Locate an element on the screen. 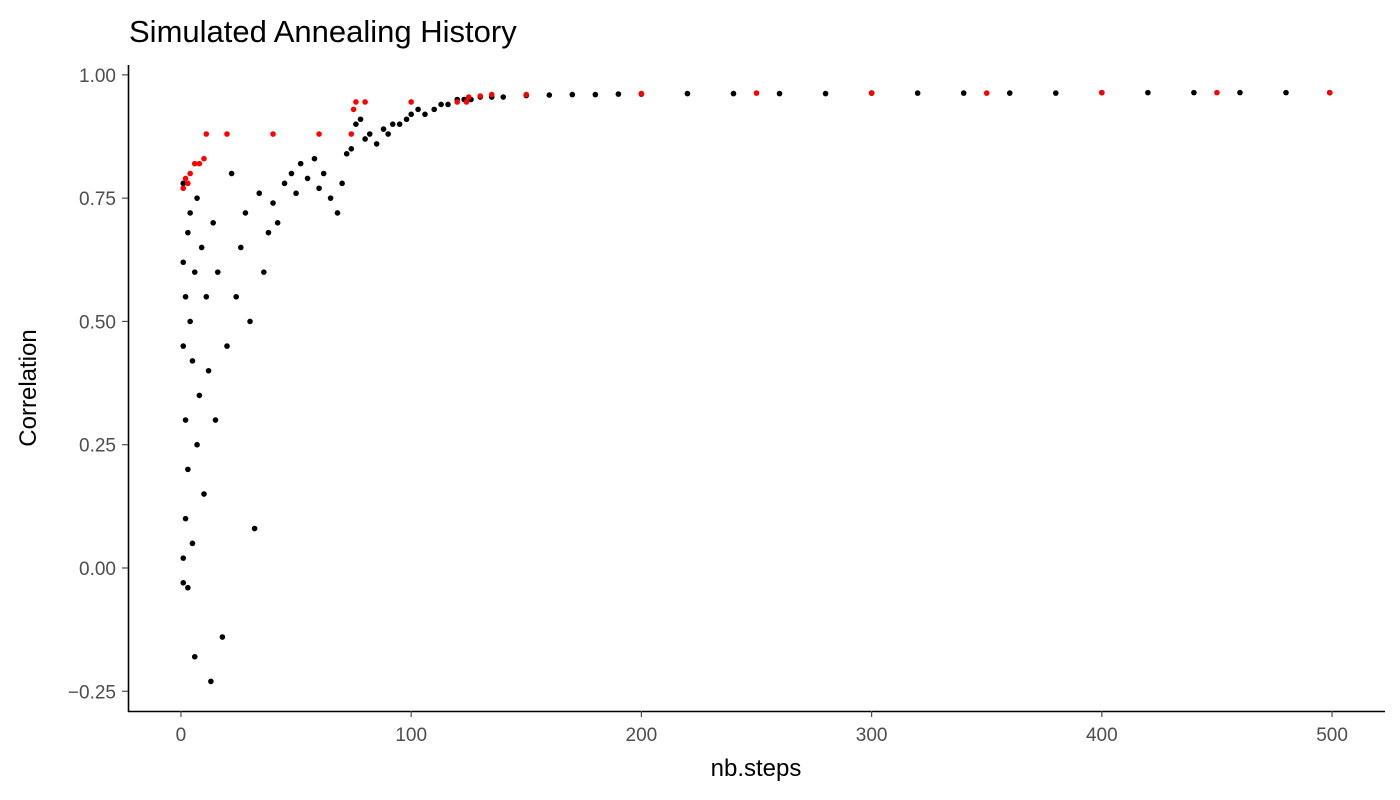 The image size is (1400, 800). x-tick-label: 100 is located at coordinates (411, 735).